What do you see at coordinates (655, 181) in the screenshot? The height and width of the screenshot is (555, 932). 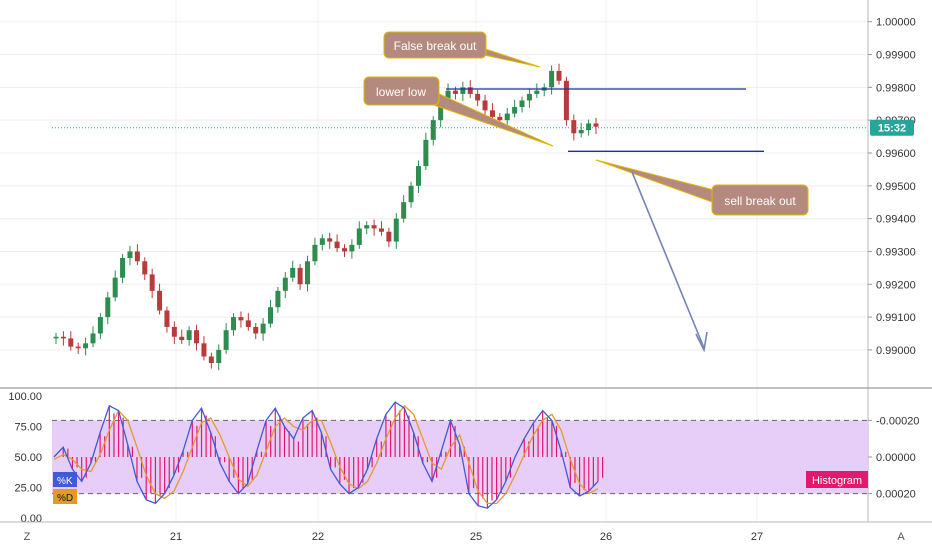 I see `callout-pointer-sell-break` at bounding box center [655, 181].